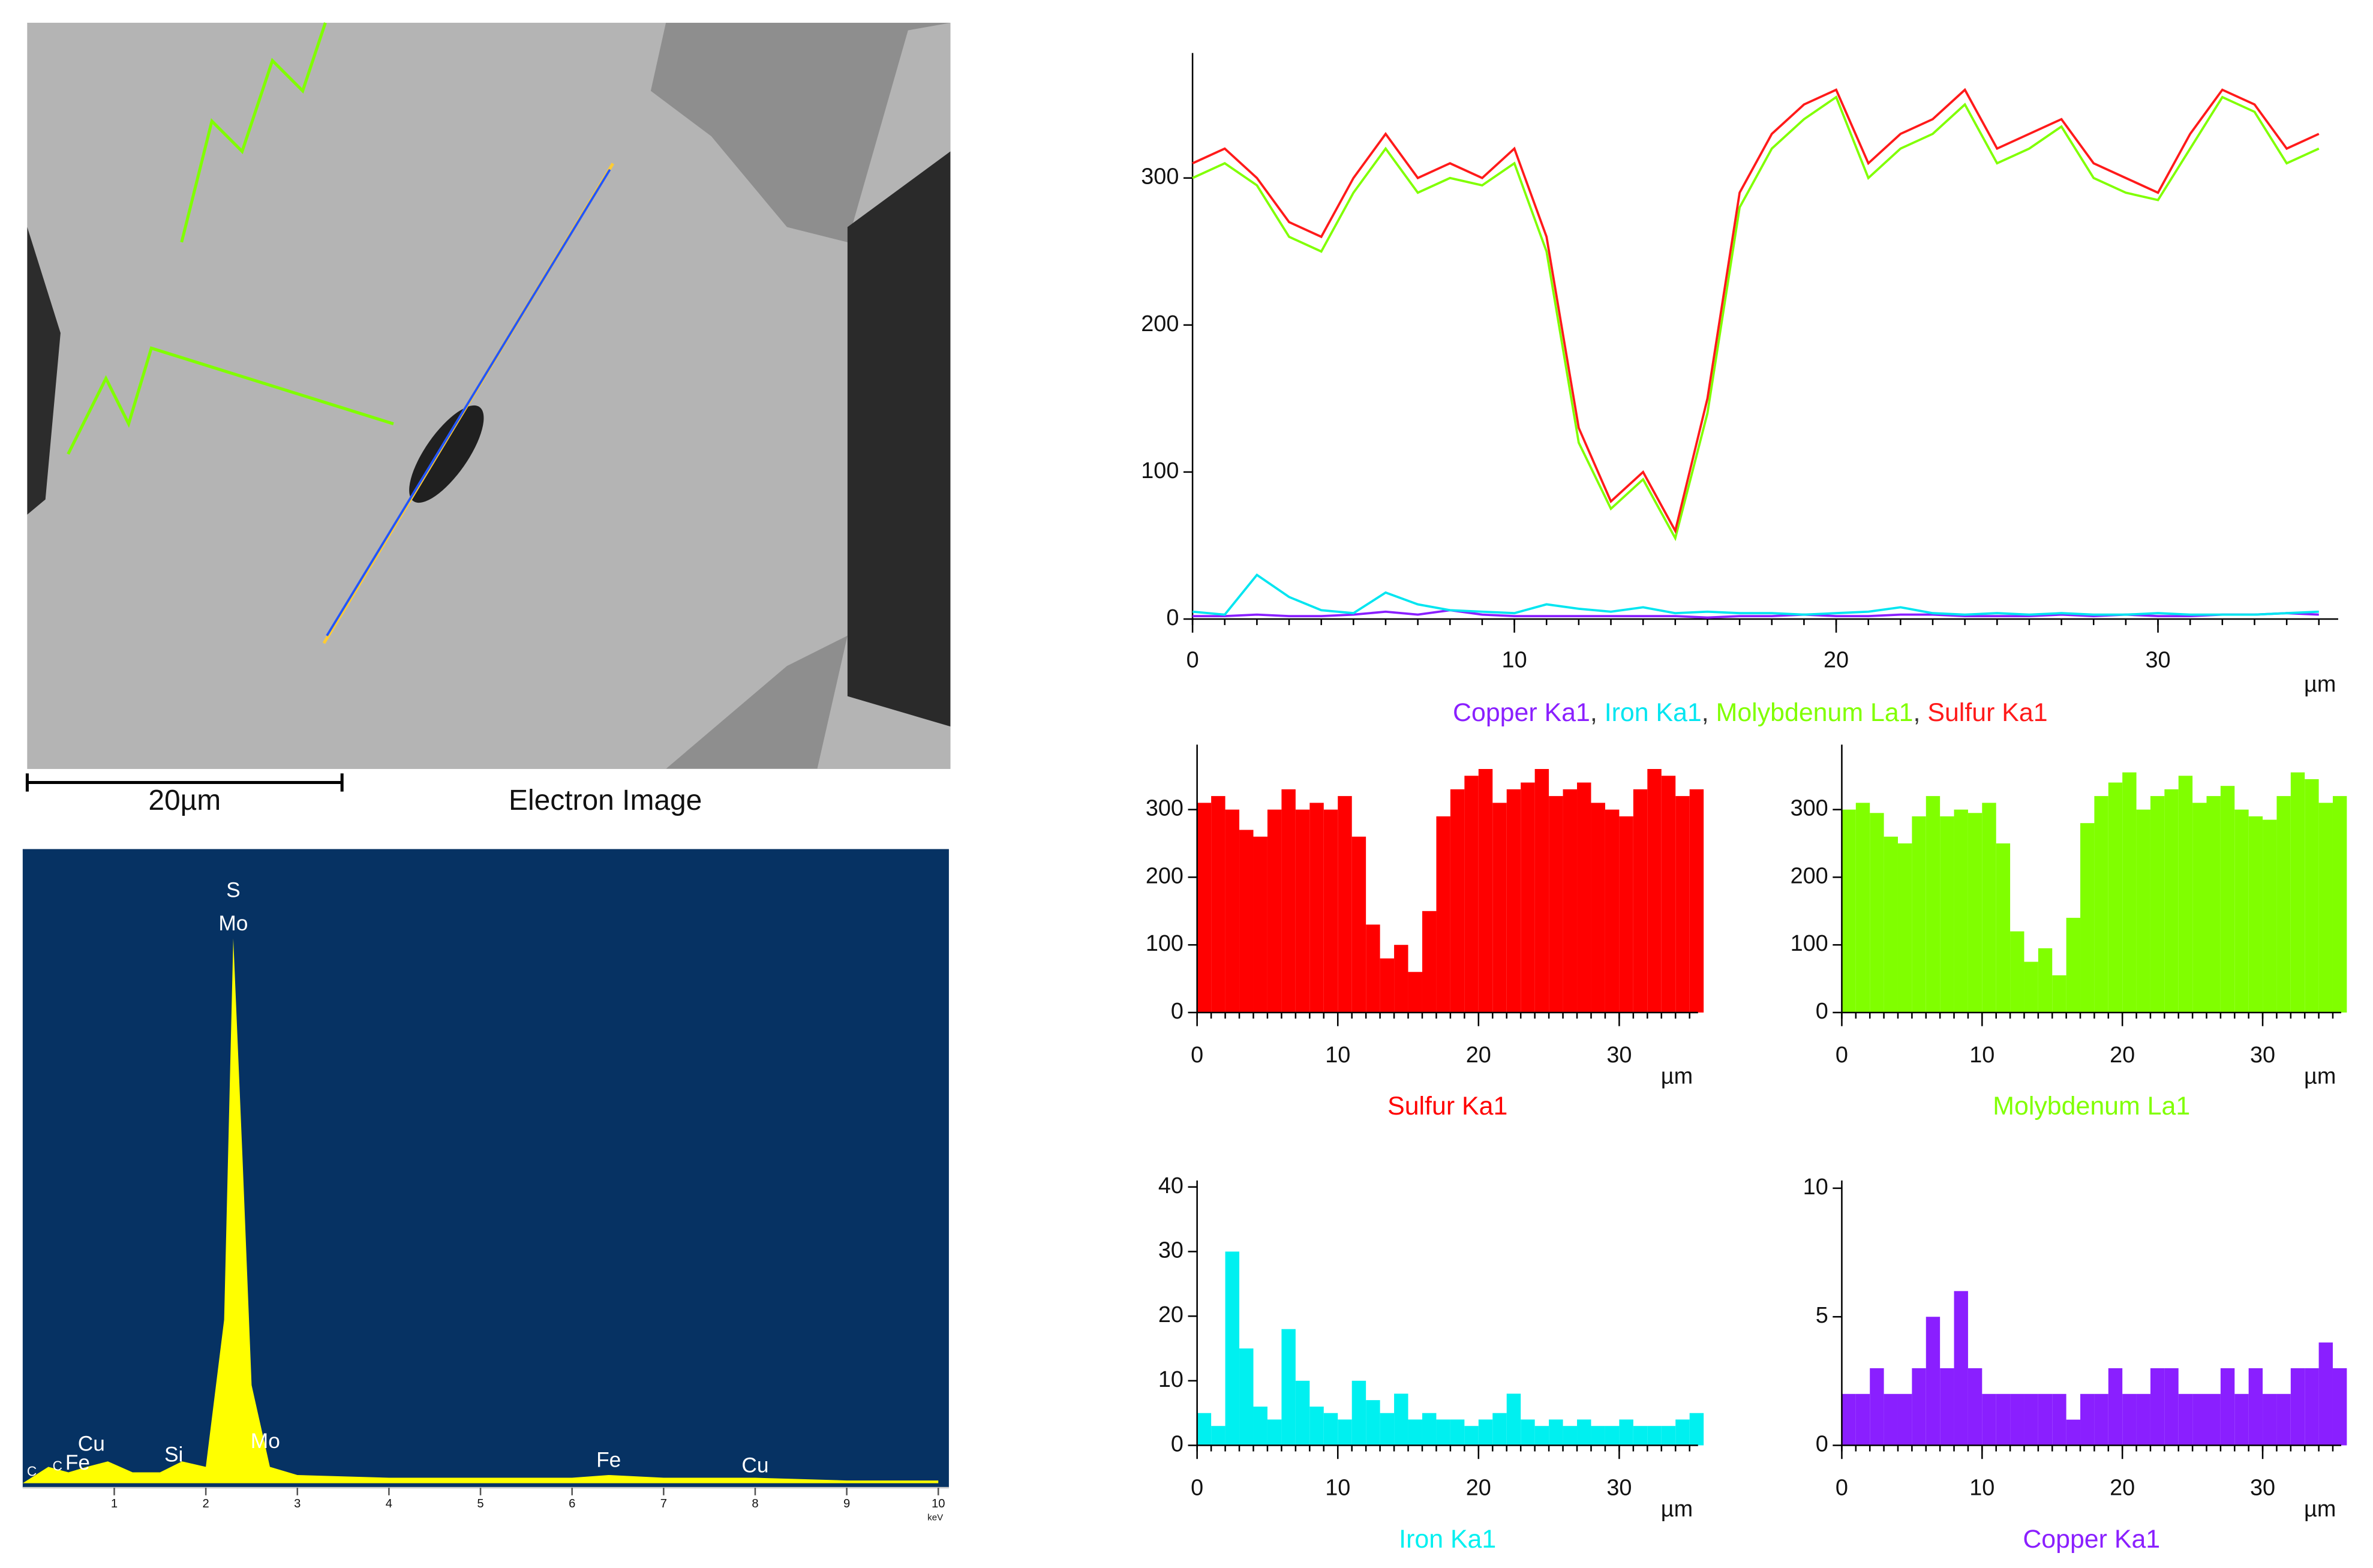  Describe the element at coordinates (1177, 1012) in the screenshot. I see `y-tick-label: 0` at that location.